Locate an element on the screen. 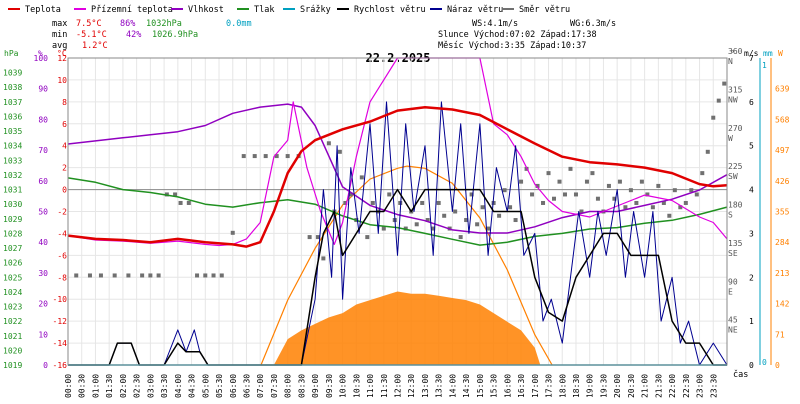 The image size is (800, 404). info-wg: WG:6.3m/s is located at coordinates (593, 24).